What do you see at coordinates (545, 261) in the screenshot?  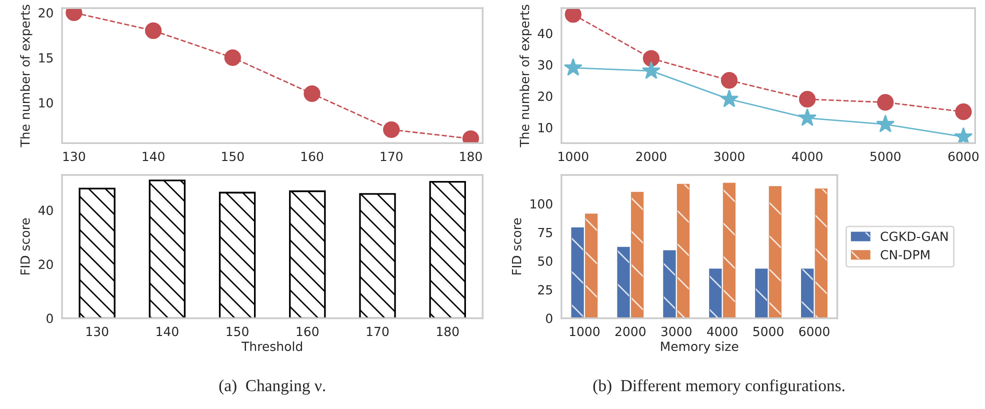 I see `y-tick-label: 50` at bounding box center [545, 261].